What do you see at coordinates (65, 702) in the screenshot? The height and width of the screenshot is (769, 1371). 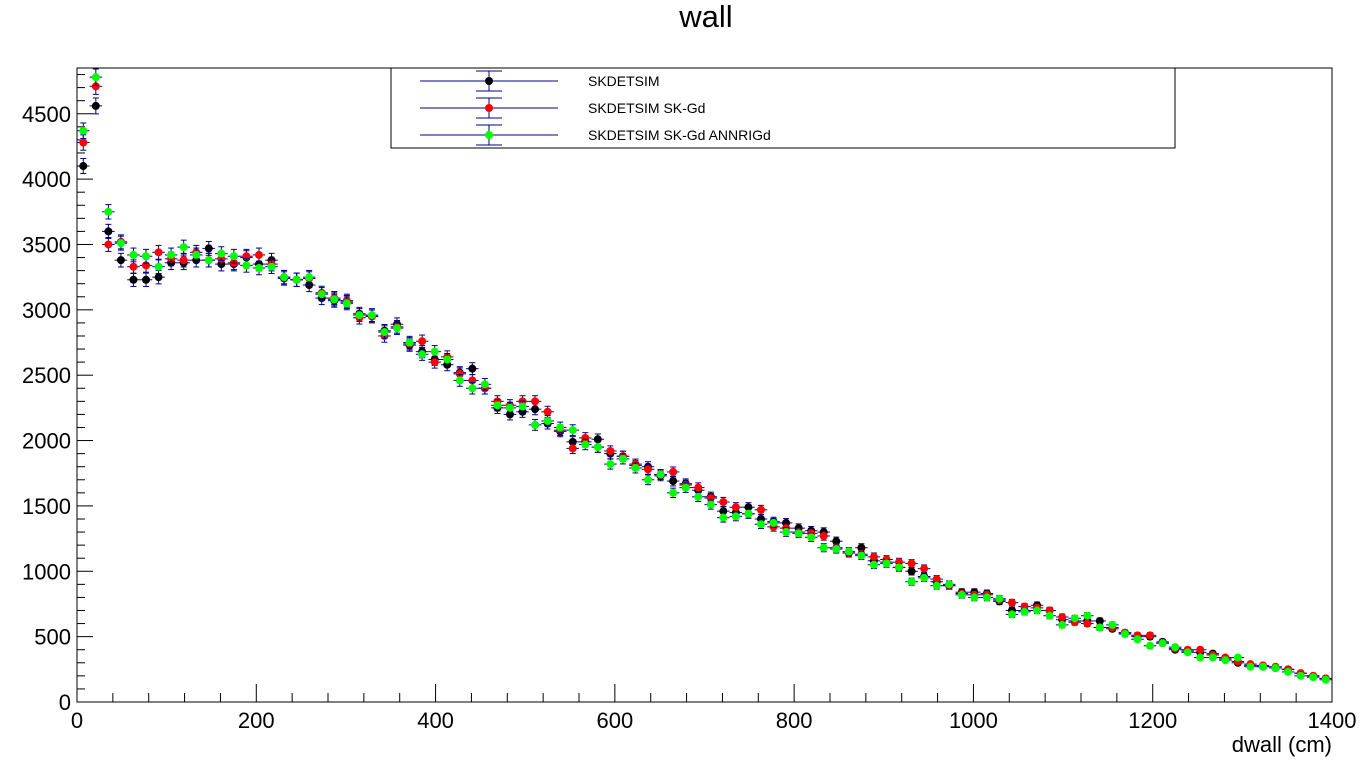 I see `y-tick-label: 0` at bounding box center [65, 702].